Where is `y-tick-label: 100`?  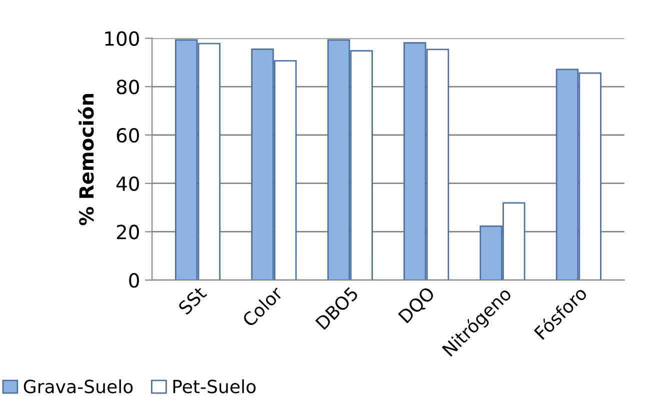 y-tick-label: 100 is located at coordinates (122, 38).